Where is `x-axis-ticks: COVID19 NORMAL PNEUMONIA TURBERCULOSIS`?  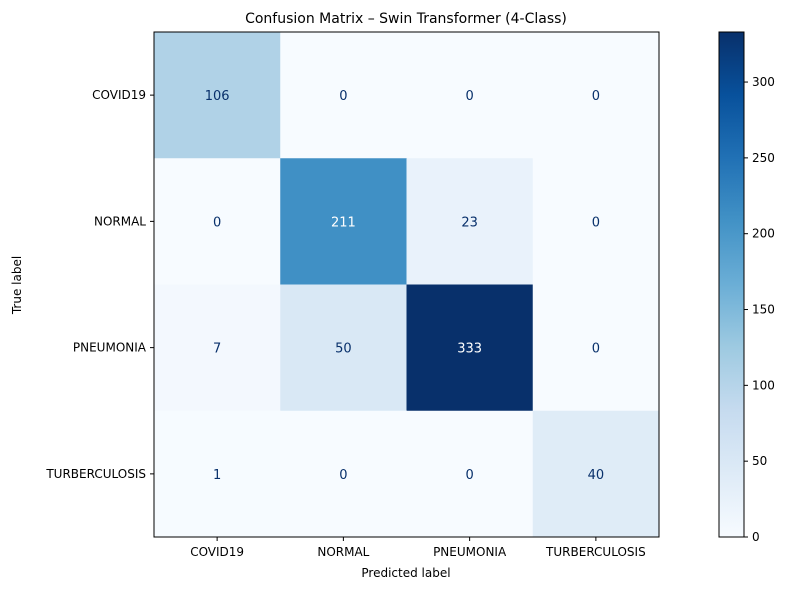 x-axis-ticks: COVID19 NORMAL PNEUMONIA TURBERCULOSIS is located at coordinates (418, 548).